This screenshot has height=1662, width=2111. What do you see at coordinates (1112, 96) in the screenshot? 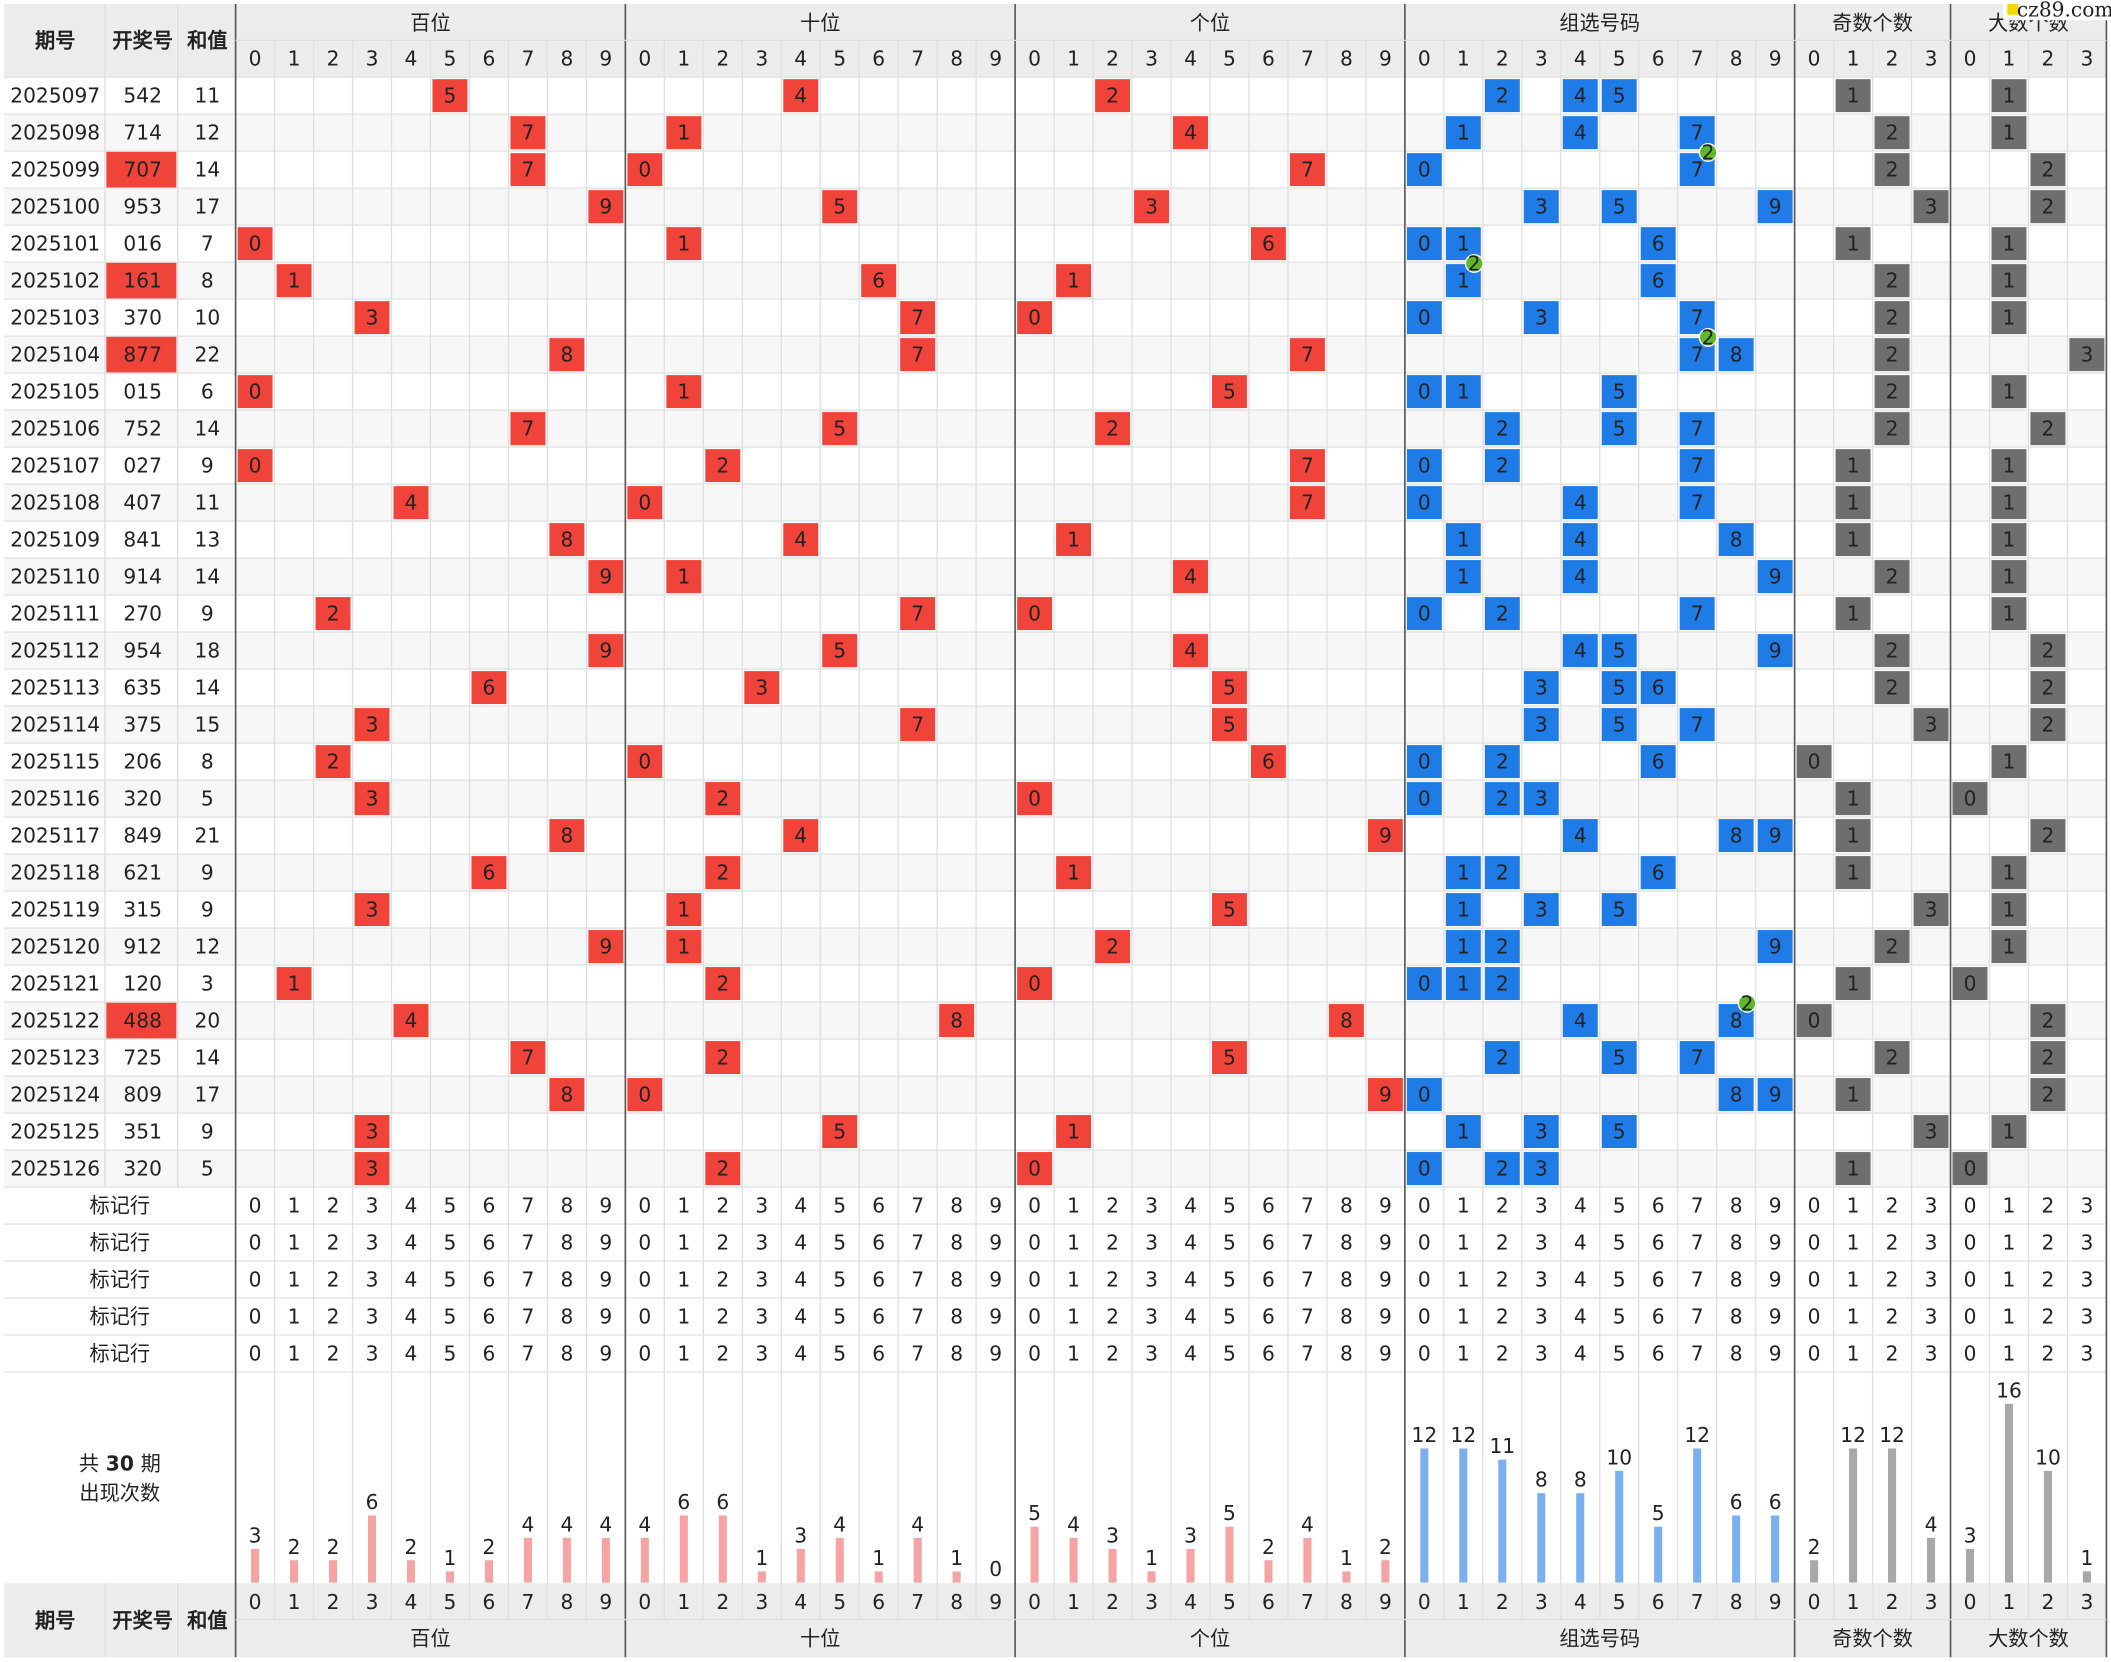
I see `position-digit: 2` at bounding box center [1112, 96].